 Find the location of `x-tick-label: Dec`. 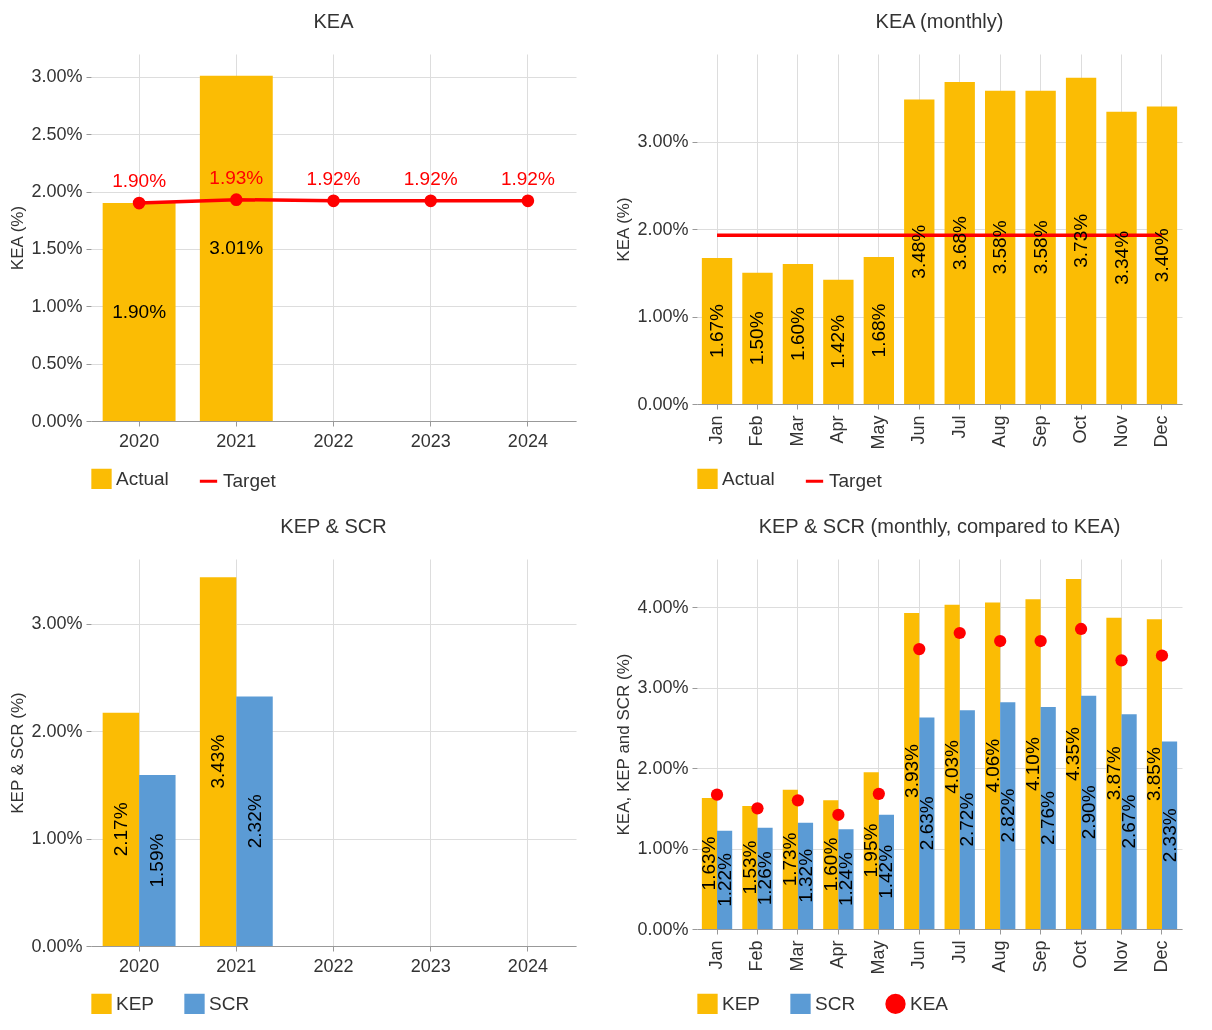

x-tick-label: Dec is located at coordinates (1160, 431).